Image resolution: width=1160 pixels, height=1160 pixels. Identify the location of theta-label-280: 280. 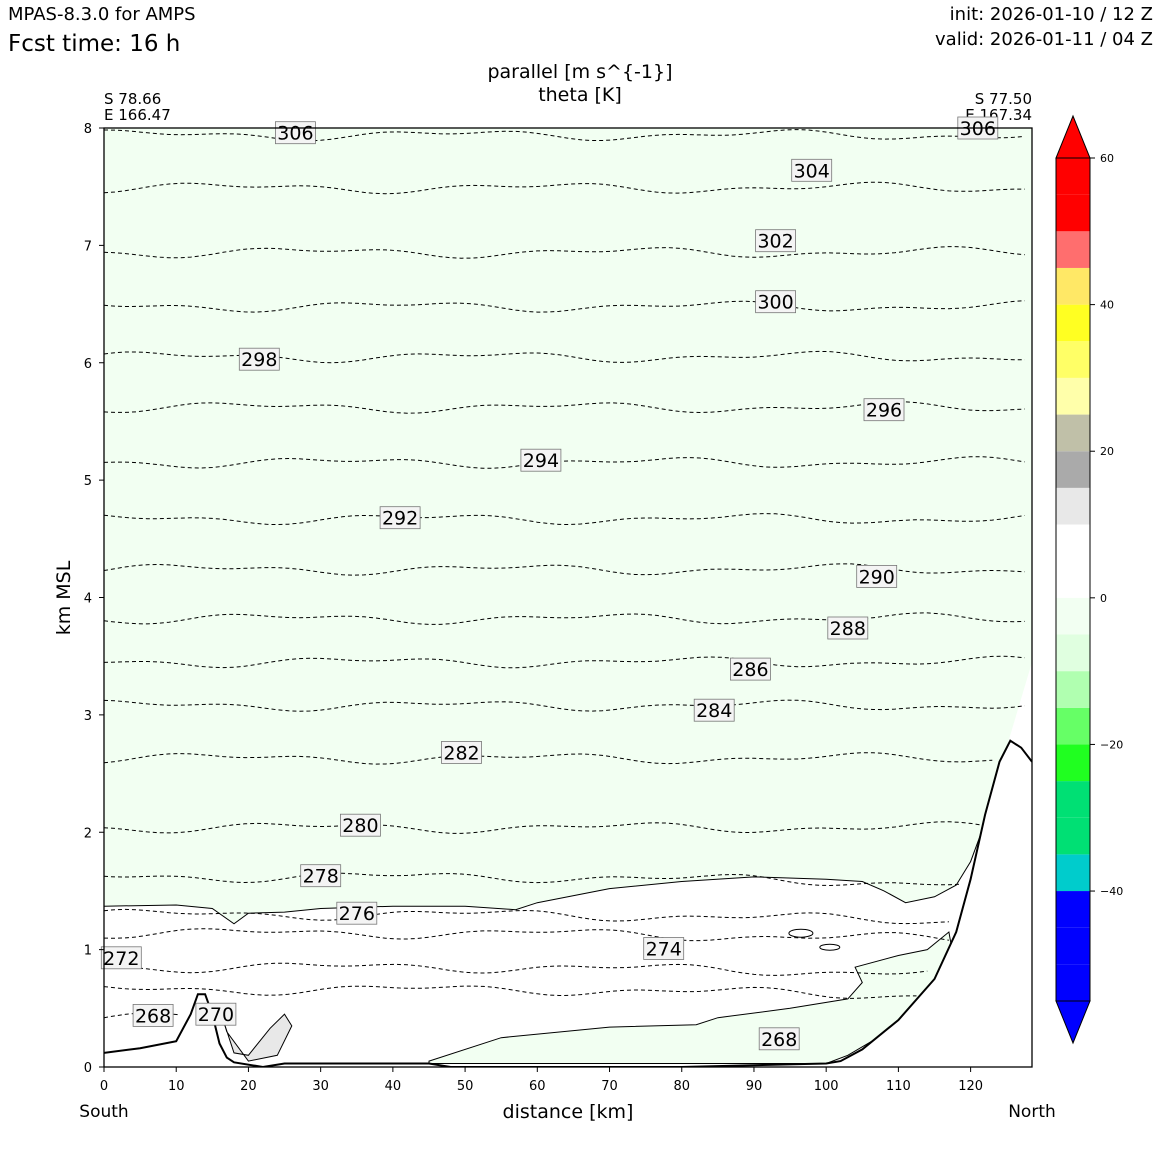
(360, 826).